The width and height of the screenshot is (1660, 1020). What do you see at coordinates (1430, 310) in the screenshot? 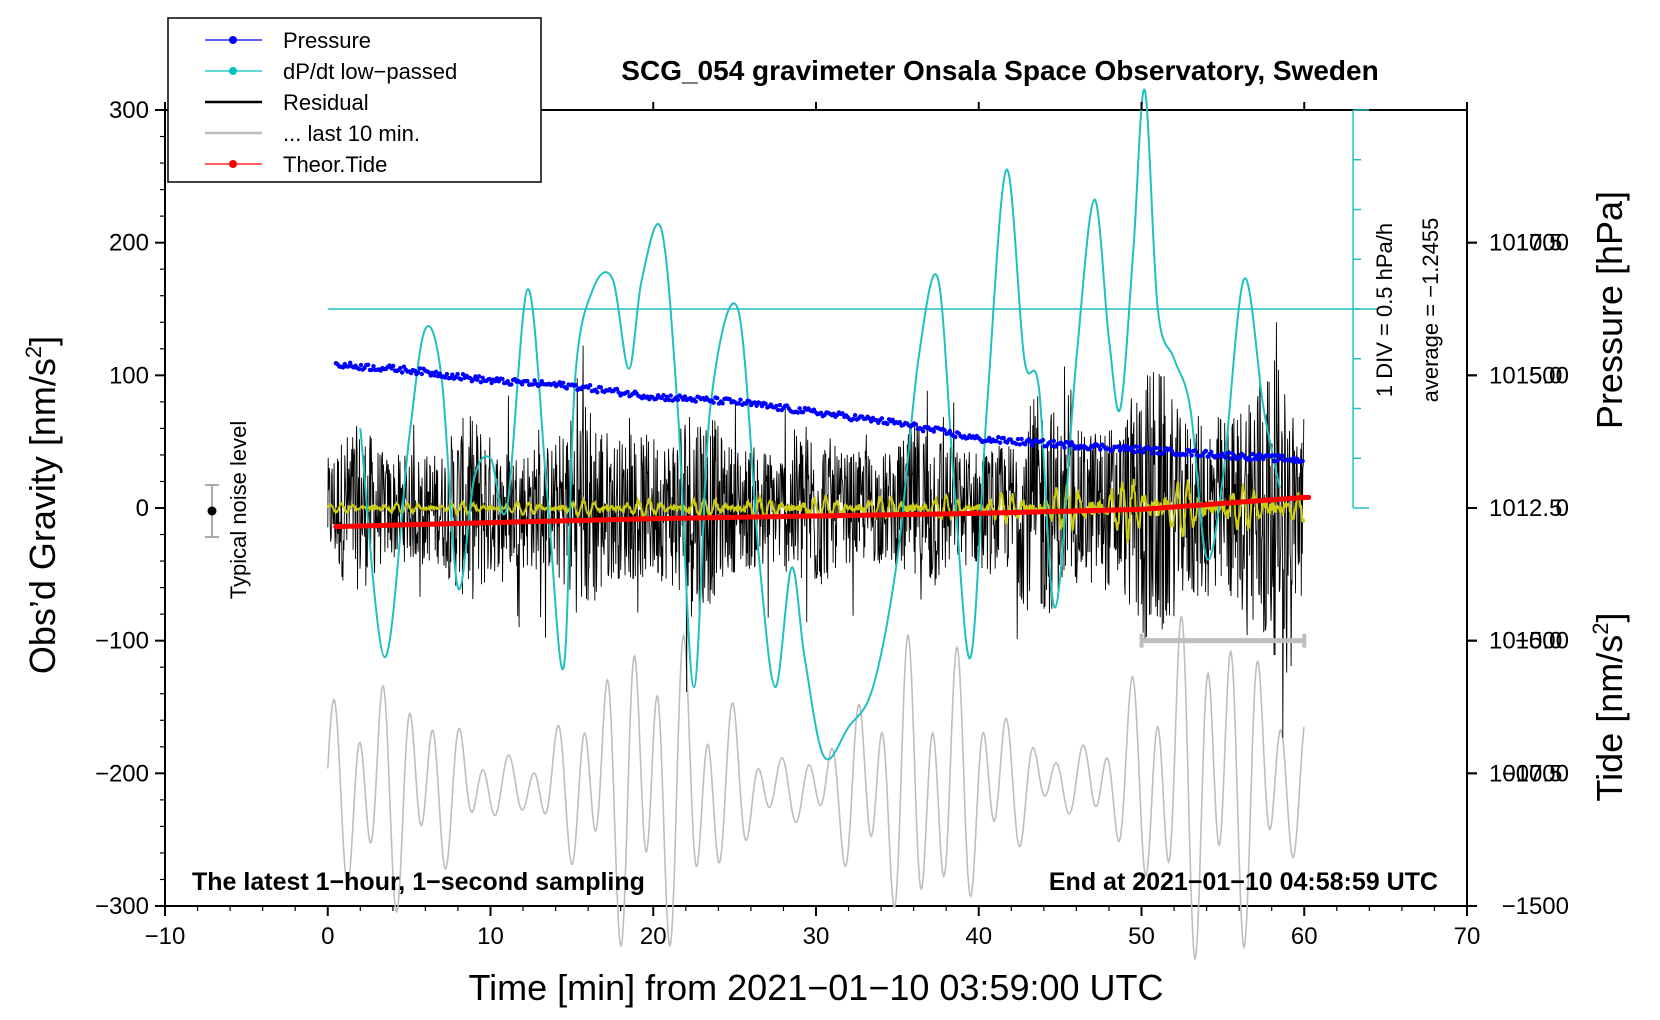
I see `dpdt-average-label: average = −1.2455` at bounding box center [1430, 310].